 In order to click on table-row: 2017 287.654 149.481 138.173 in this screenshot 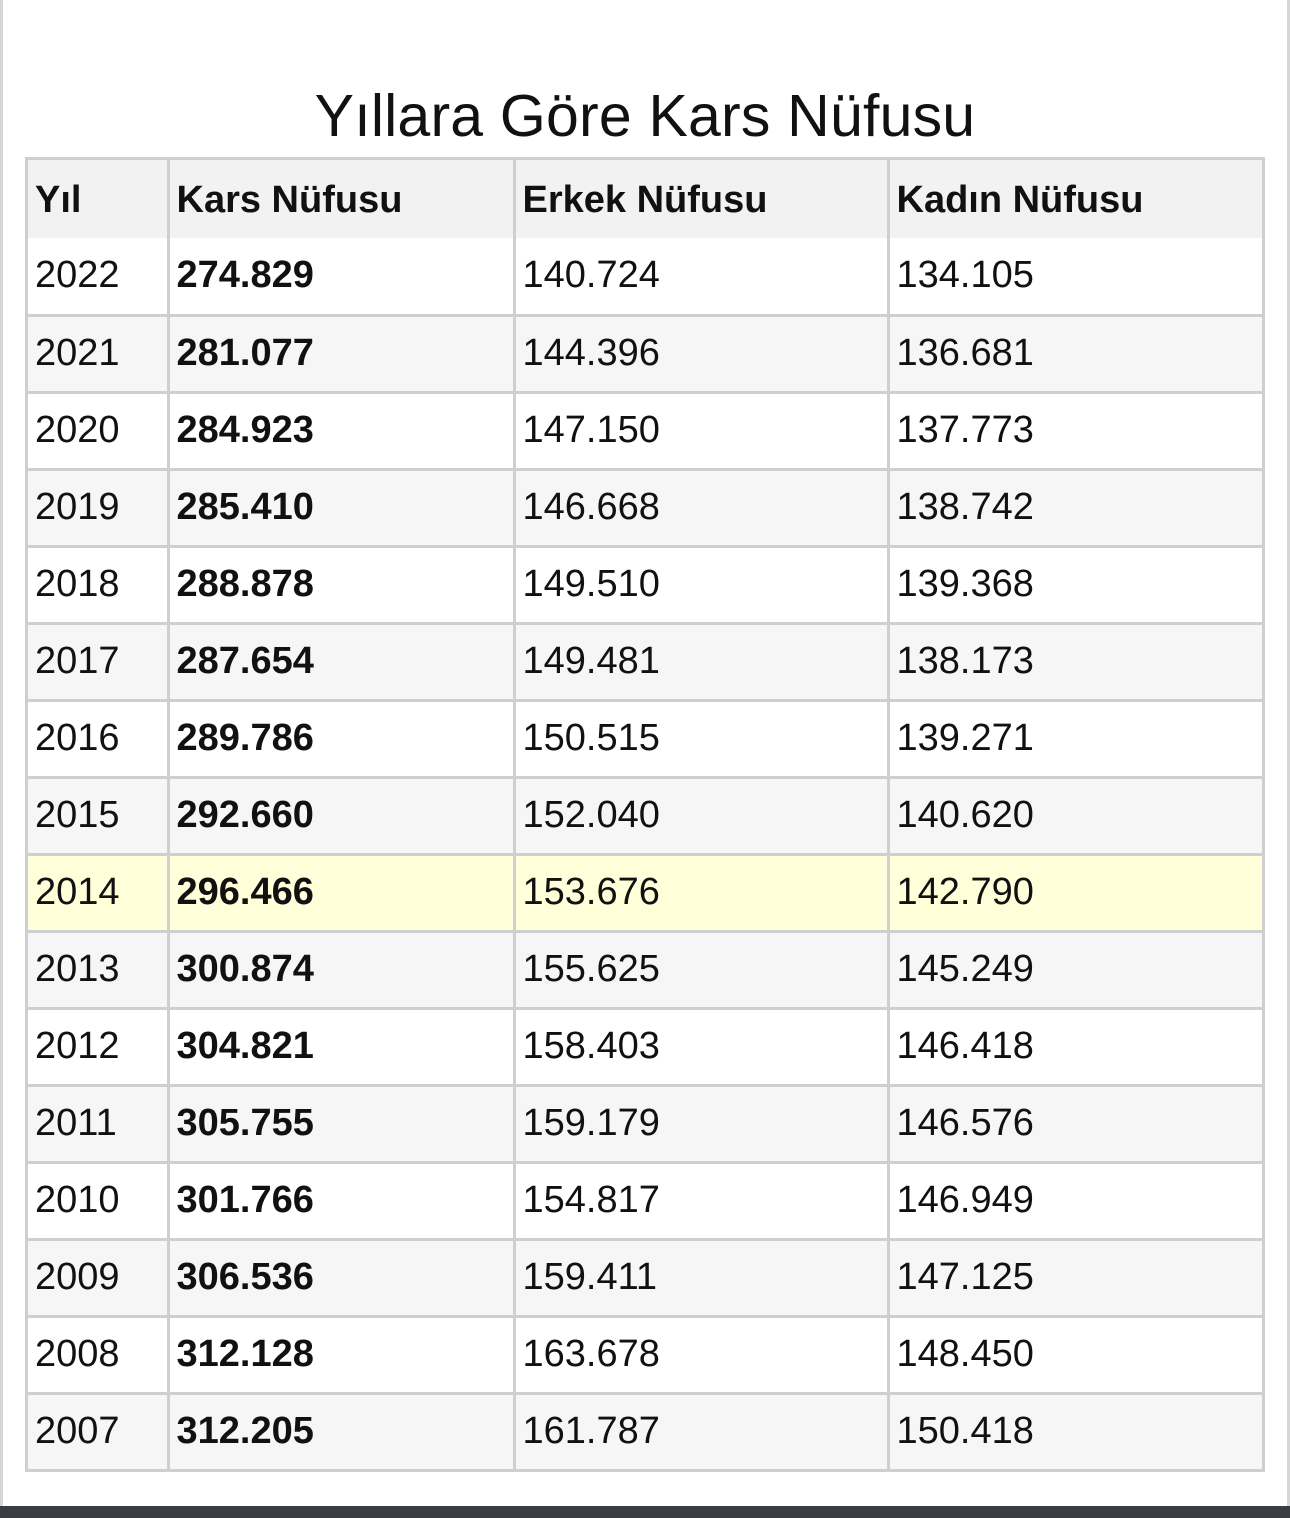, I will do `click(645, 662)`.